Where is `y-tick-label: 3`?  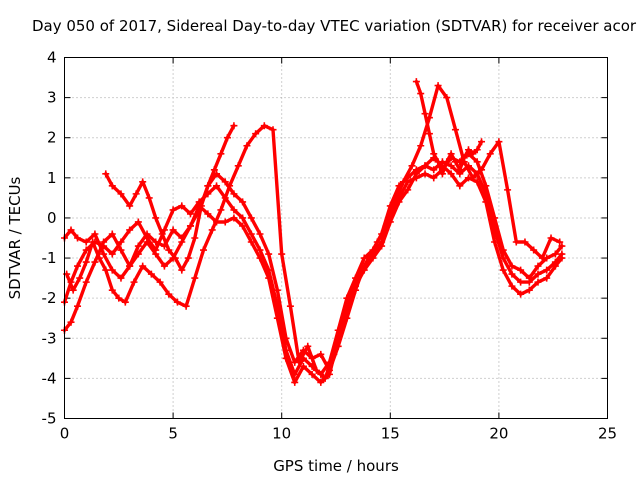 y-tick-label: 3 is located at coordinates (52, 98).